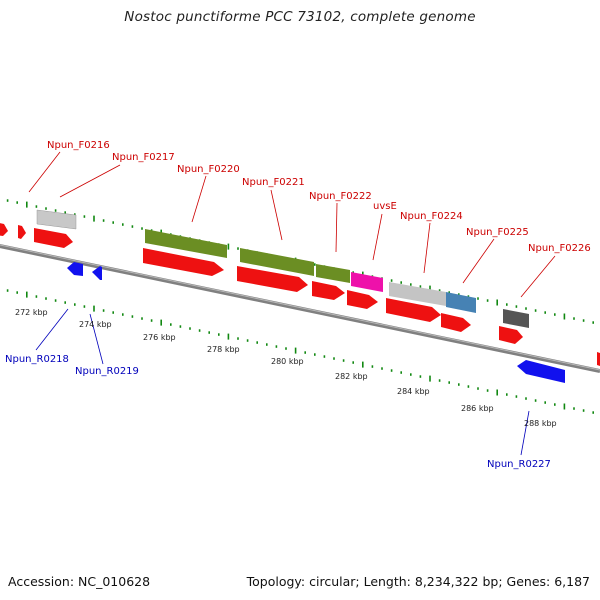 This screenshot has width=600, height=600. Describe the element at coordinates (37, 359) in the screenshot. I see `gene-label-npun-r0218: Npun_R0218` at that location.